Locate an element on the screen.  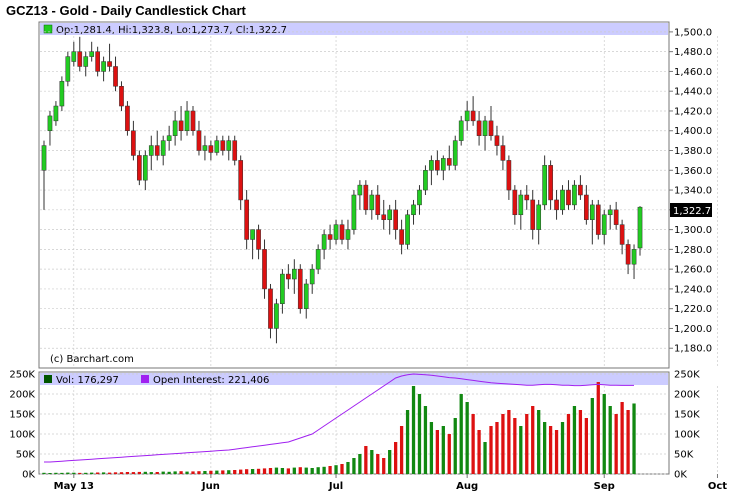
last-price-box is located at coordinates (691, 210).